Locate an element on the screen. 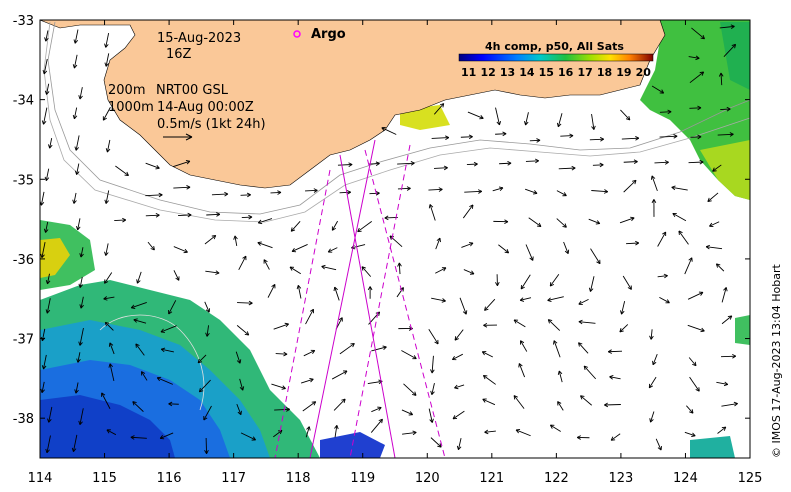 This screenshot has height=492, width=791. colorbar-tick-label: 18 is located at coordinates (604, 72).